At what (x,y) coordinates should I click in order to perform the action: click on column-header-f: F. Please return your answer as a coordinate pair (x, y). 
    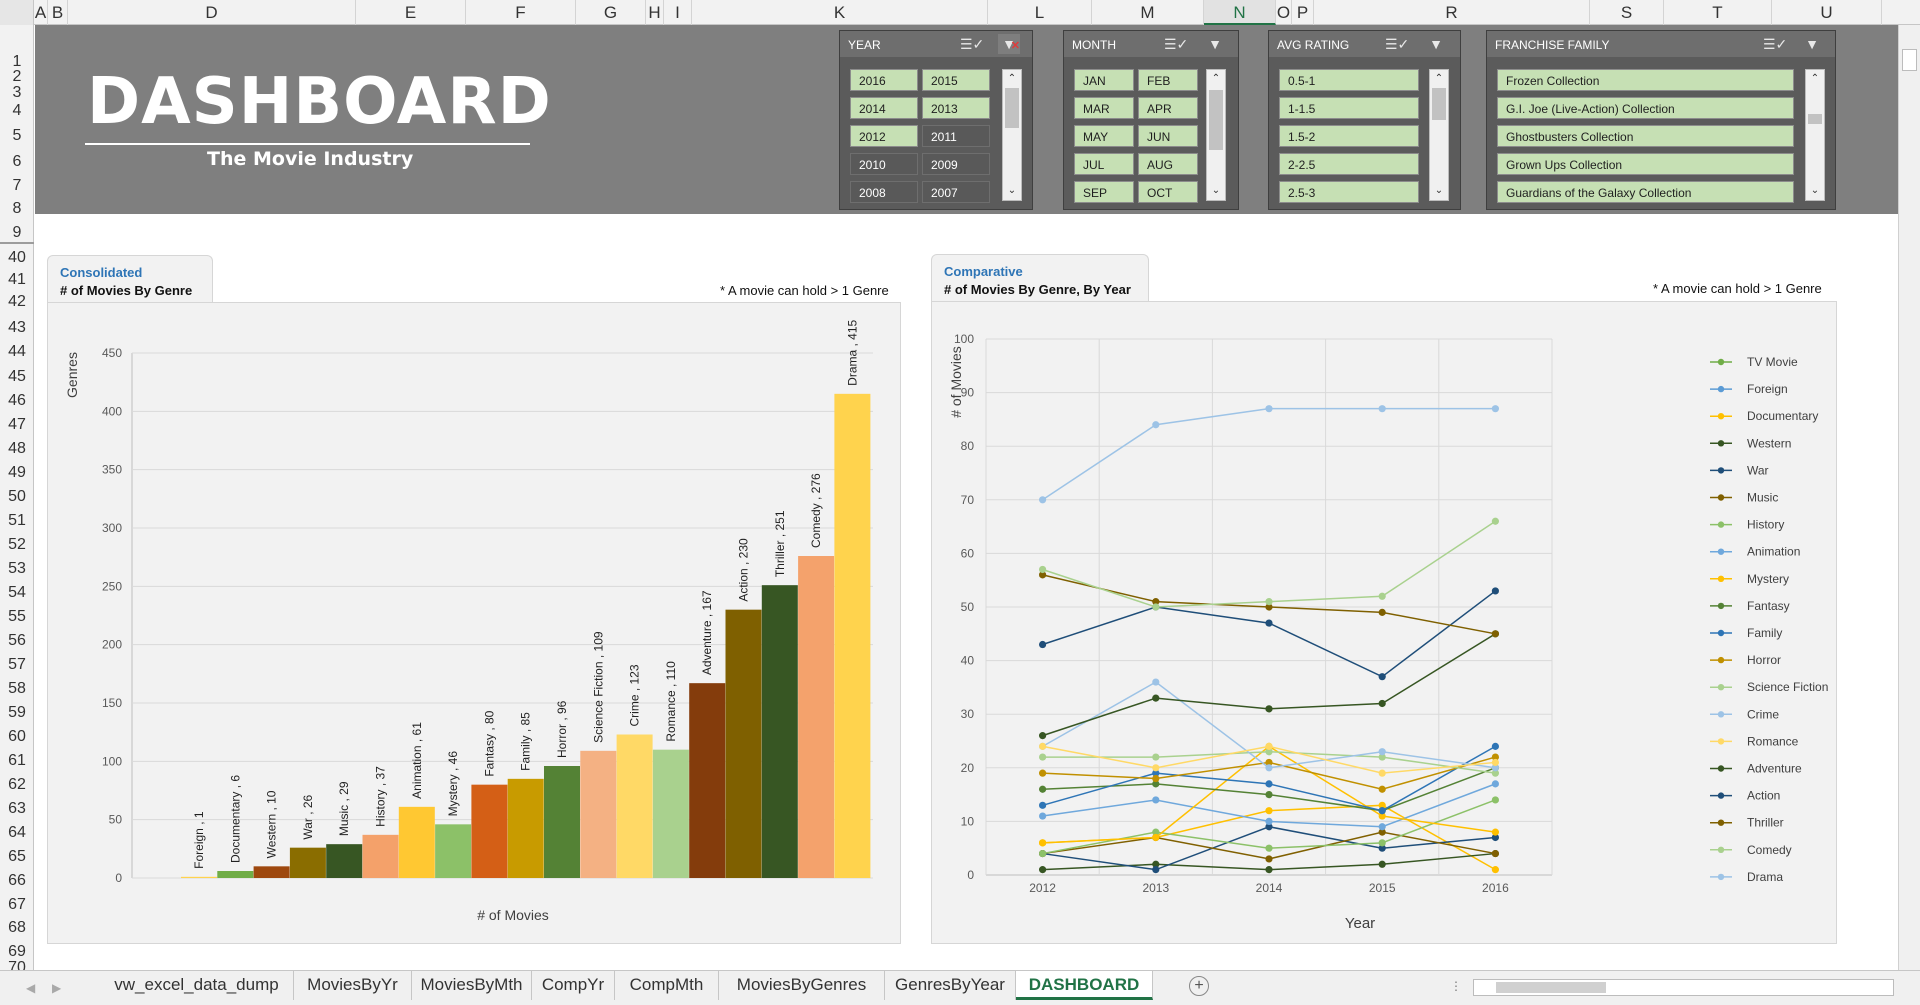
    Looking at the image, I should click on (521, 12).